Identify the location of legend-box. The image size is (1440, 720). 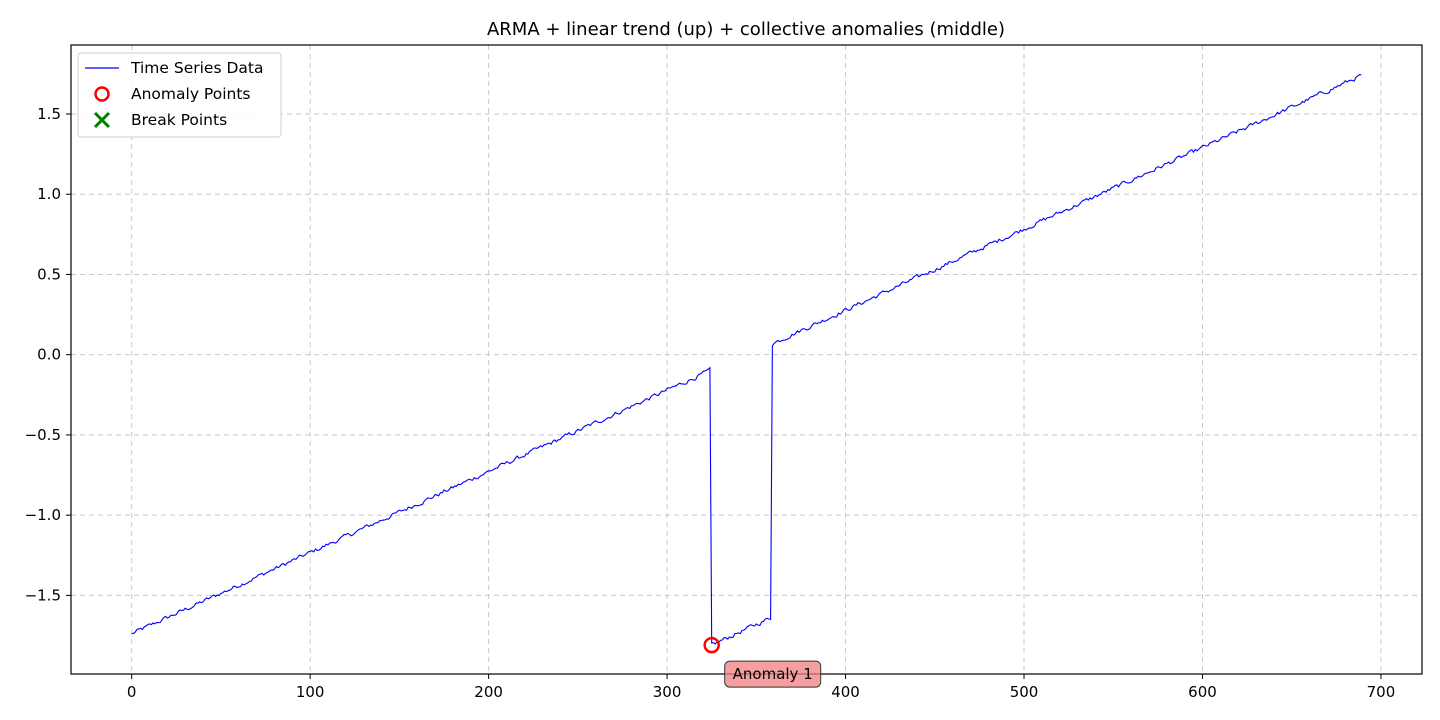
(179, 95).